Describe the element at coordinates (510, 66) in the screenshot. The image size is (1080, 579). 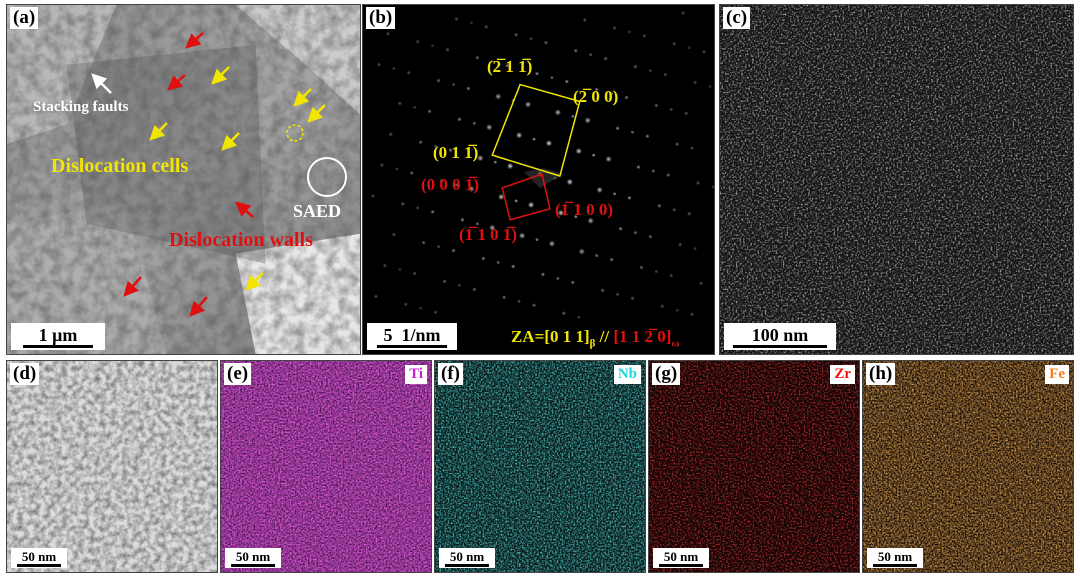
I see `index-y1: (2̅ 1 1̅)` at that location.